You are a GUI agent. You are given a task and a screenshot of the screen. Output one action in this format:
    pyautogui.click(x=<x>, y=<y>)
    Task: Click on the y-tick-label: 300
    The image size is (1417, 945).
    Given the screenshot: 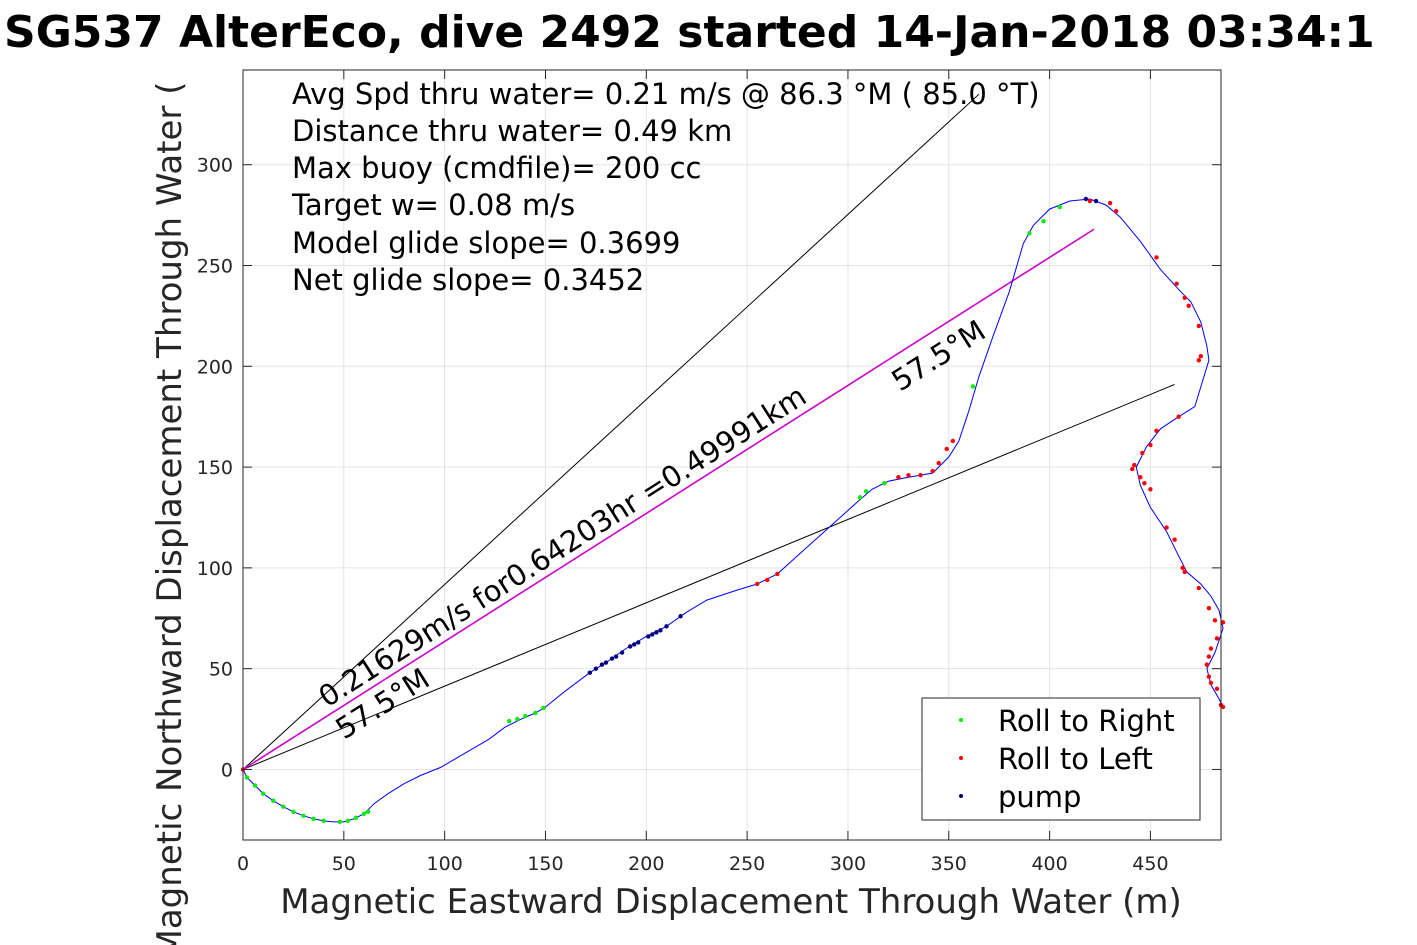 What is the action you would take?
    pyautogui.click(x=215, y=166)
    